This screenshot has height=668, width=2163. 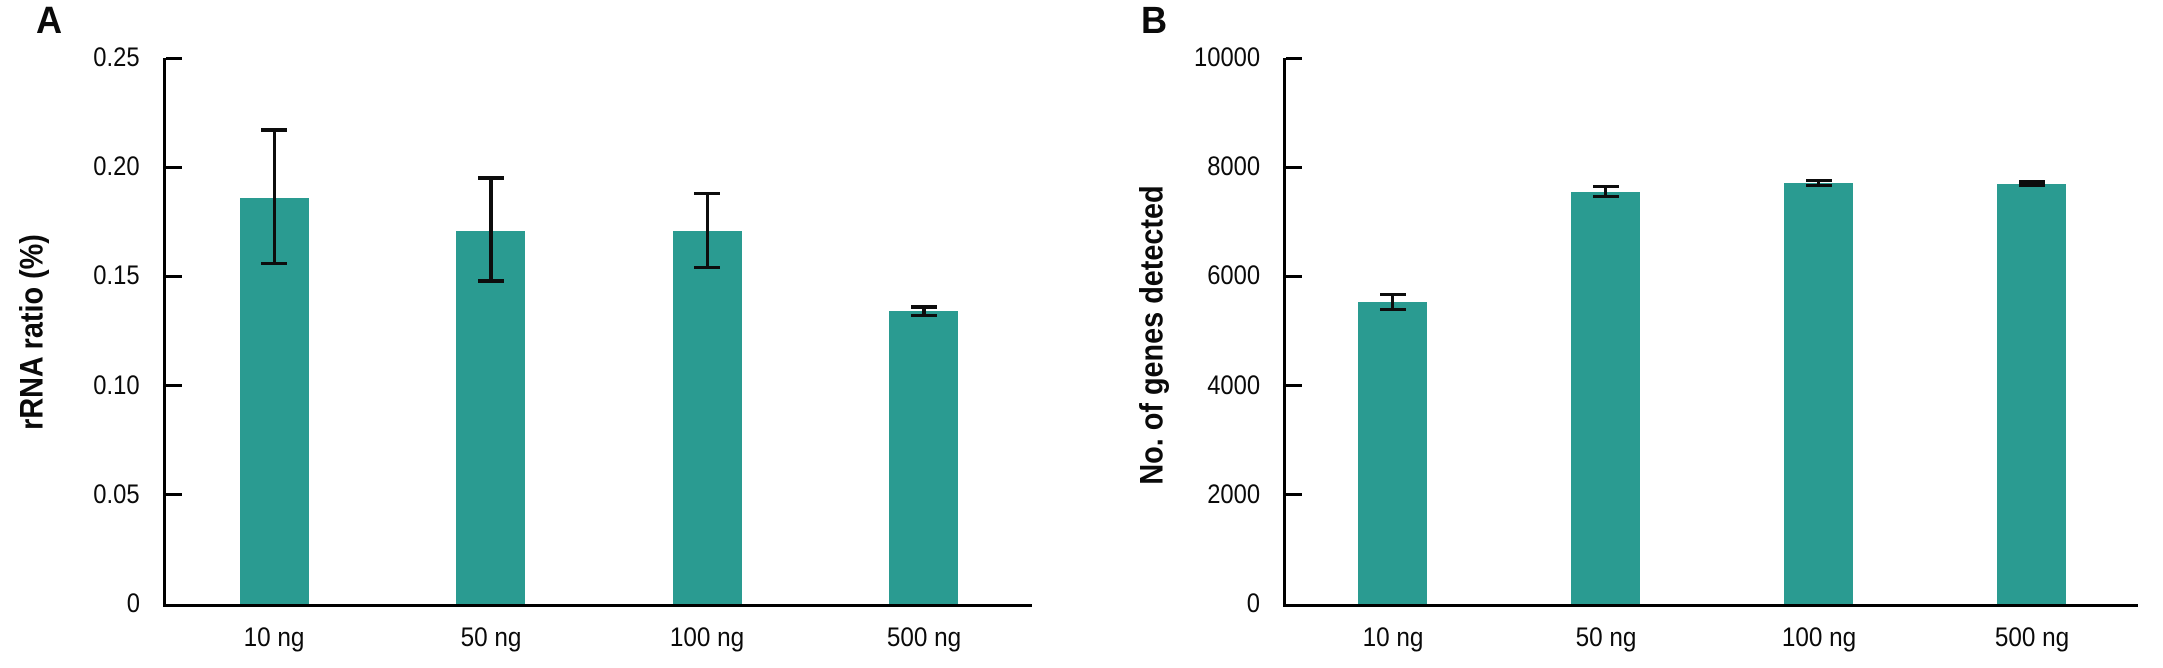 I want to click on y-tick-label: 0.05, so click(x=116, y=493).